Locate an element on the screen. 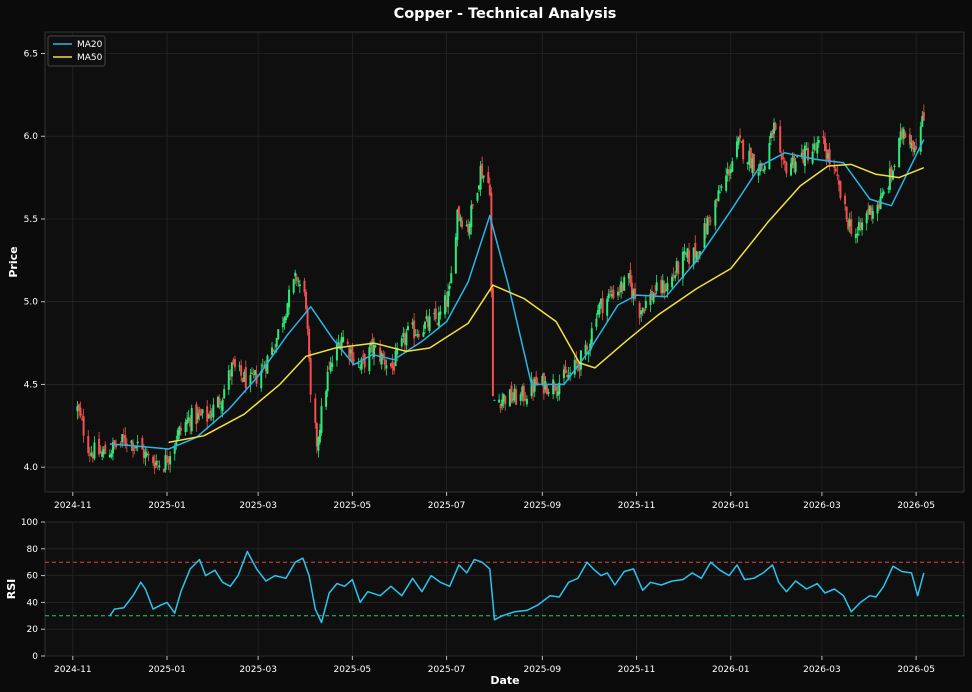 The height and width of the screenshot is (692, 972). y-tick-label: 4.0 is located at coordinates (31, 468).